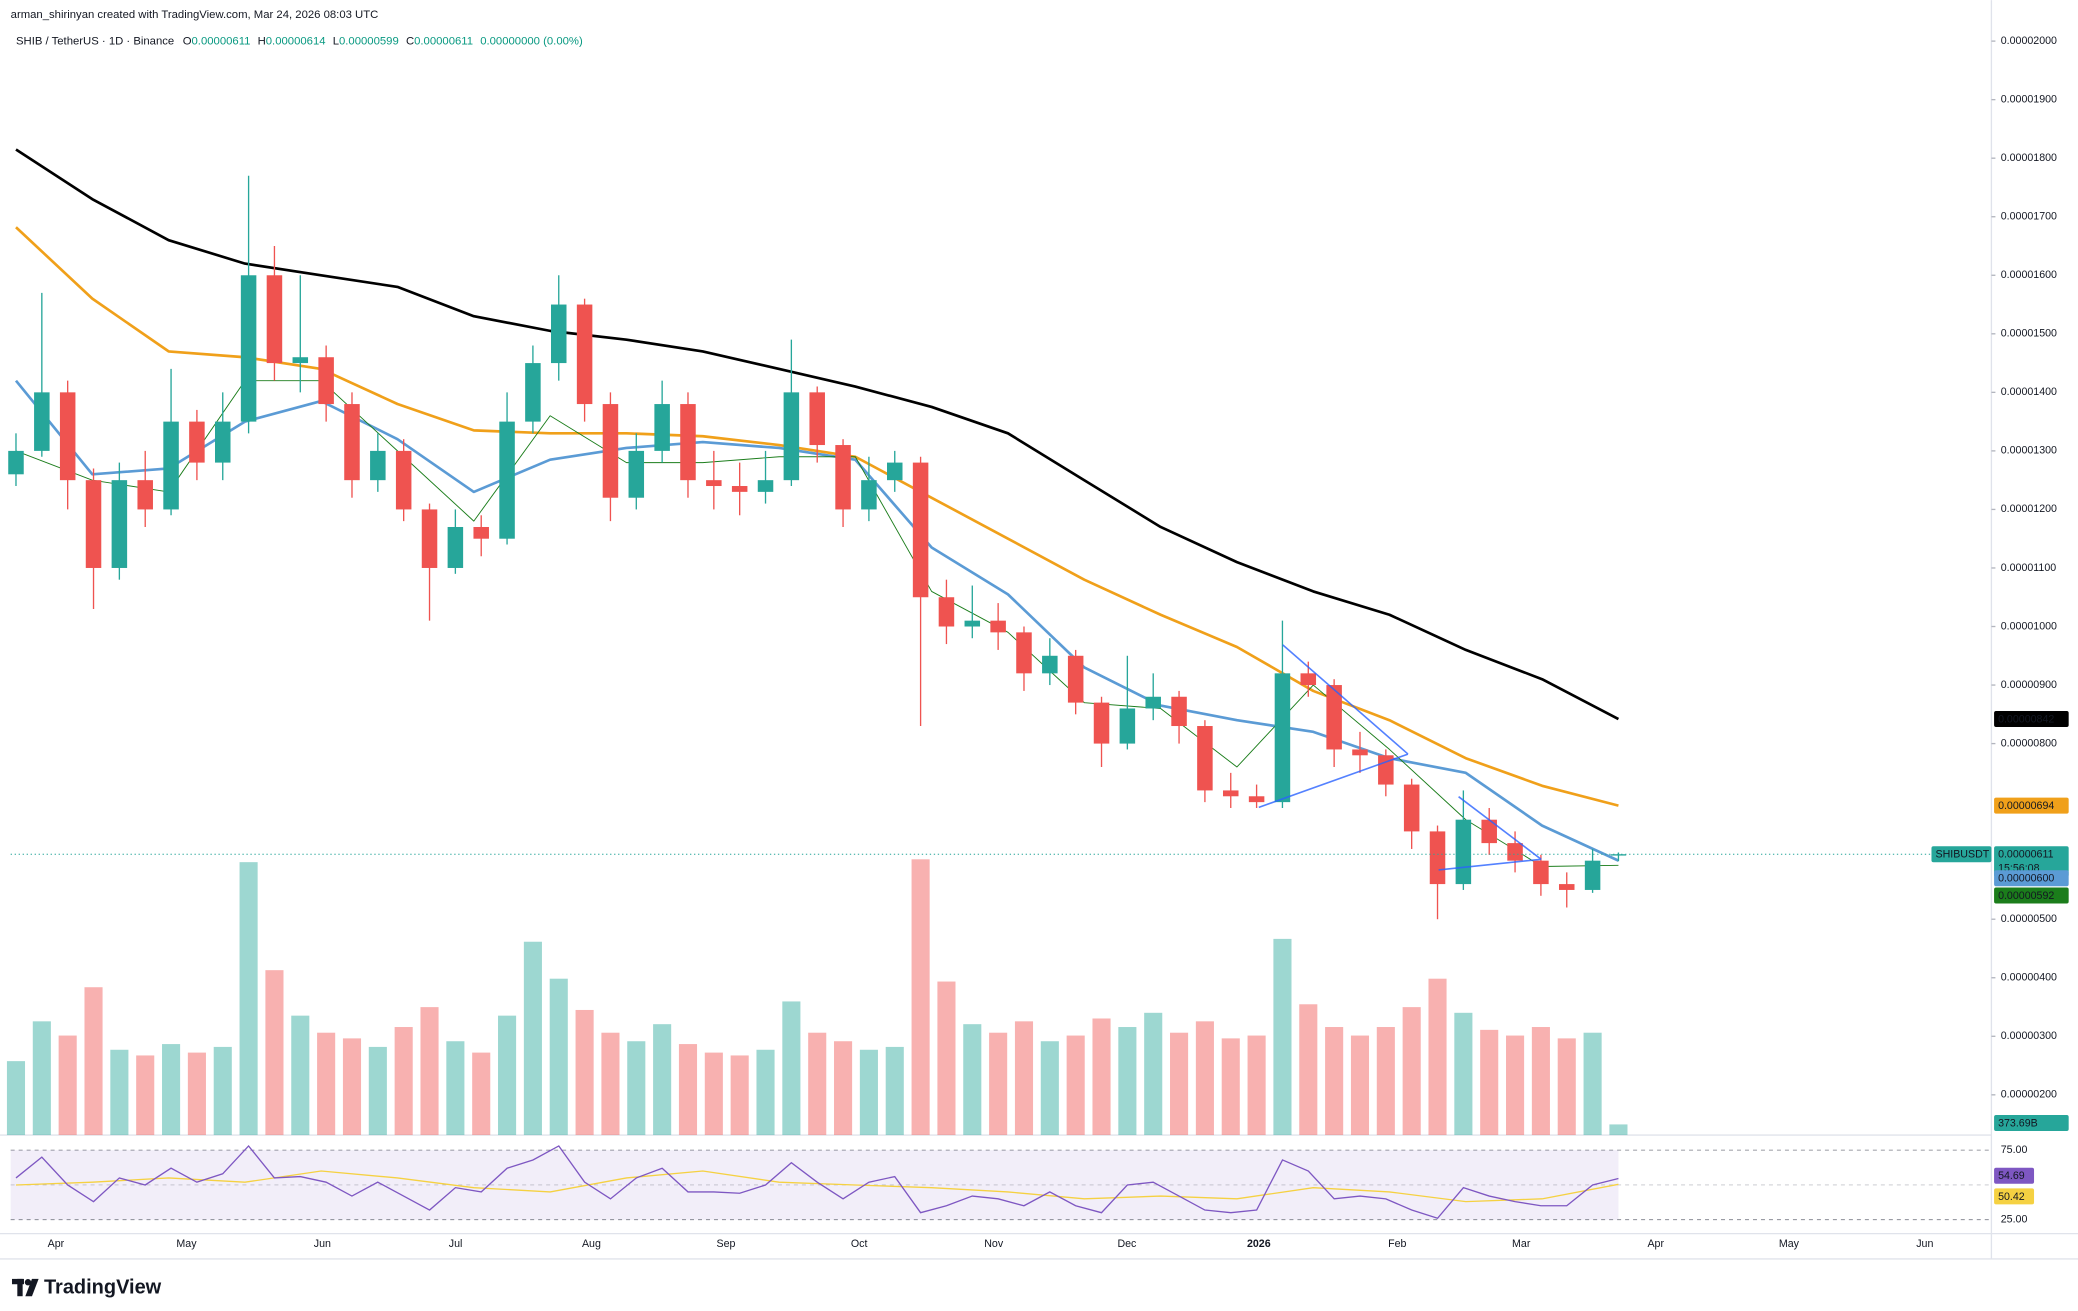  I want to click on brand-name: TradingView, so click(103, 1288).